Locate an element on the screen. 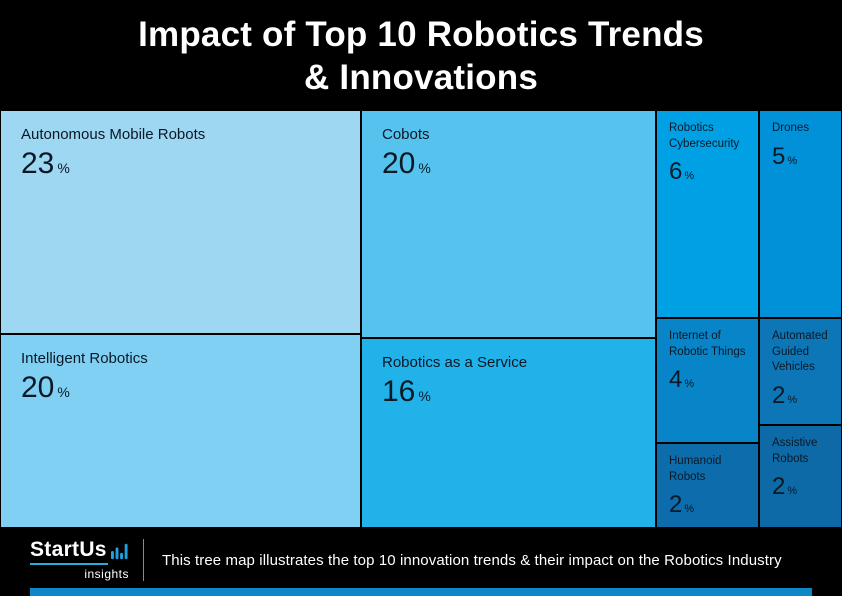  logo-underline is located at coordinates (69, 564).